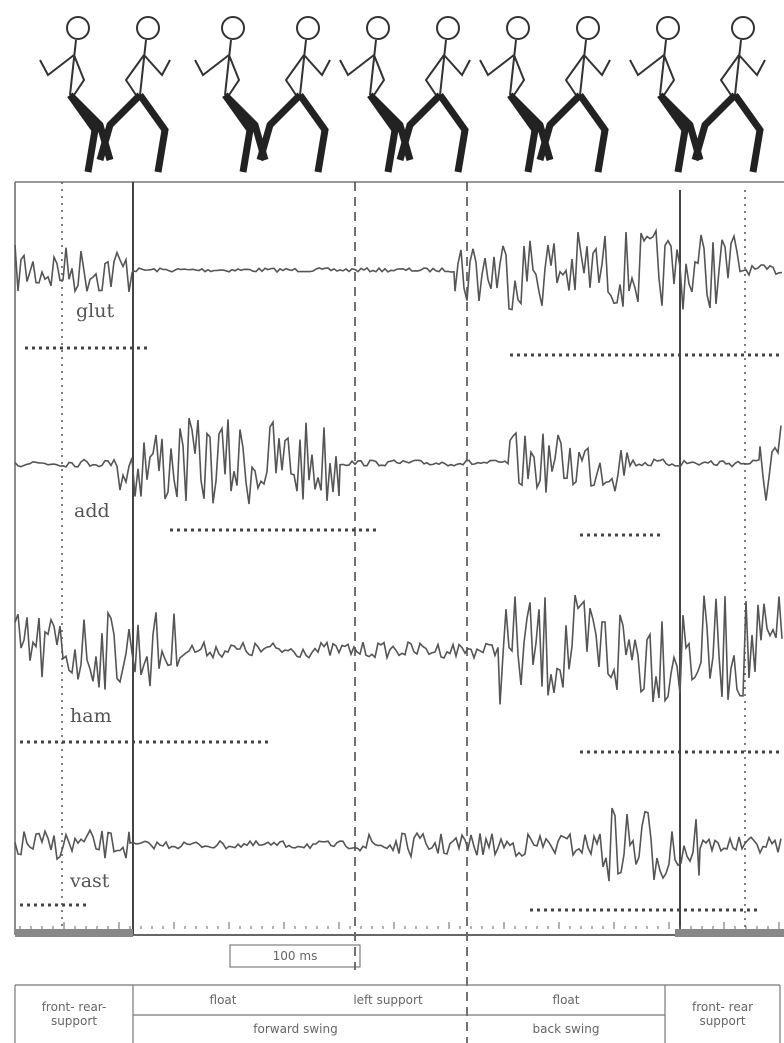  Describe the element at coordinates (95, 311) in the screenshot. I see `muscle-label: glut` at that location.